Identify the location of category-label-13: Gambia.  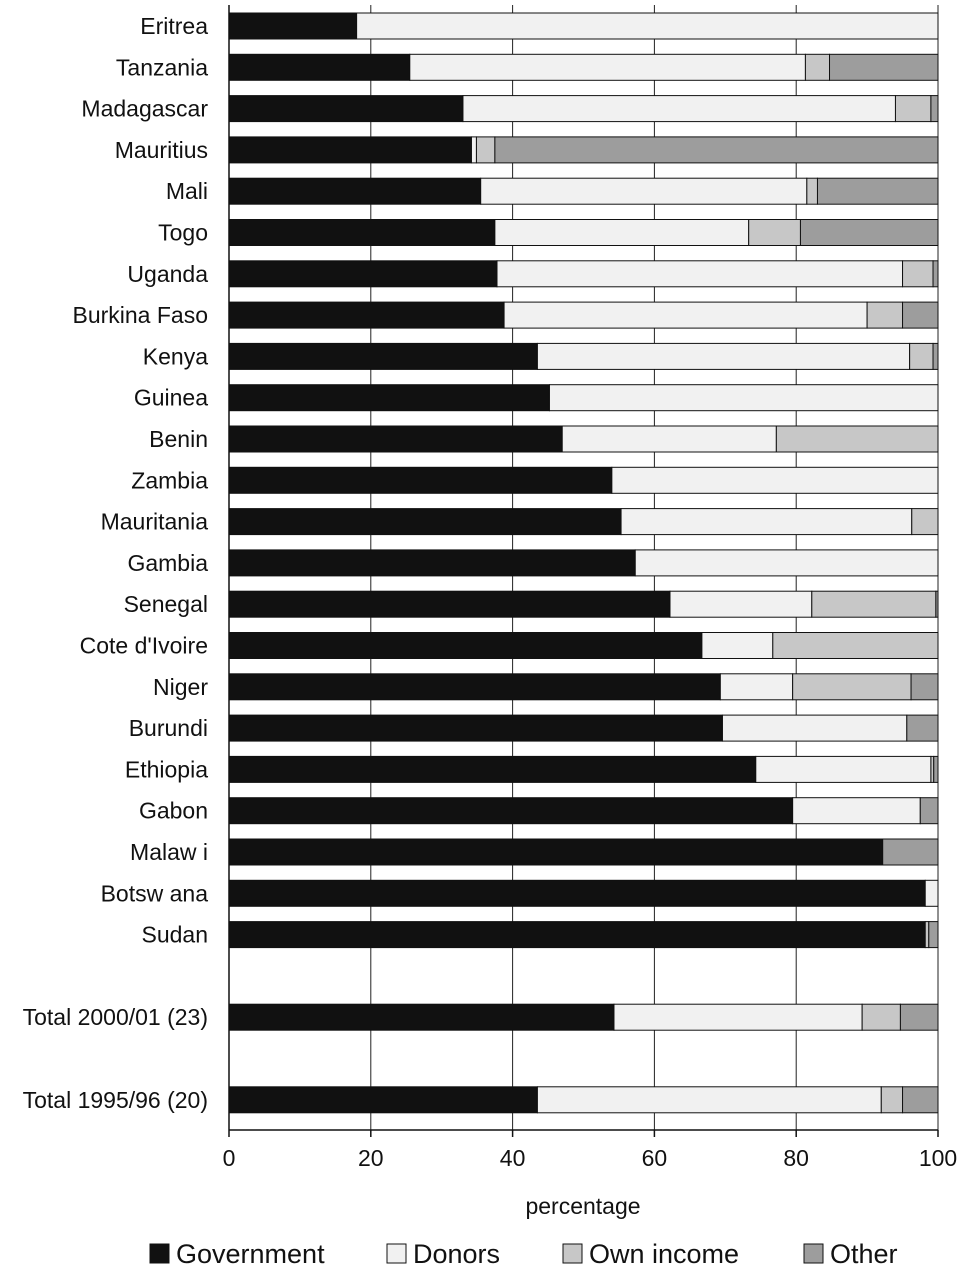
(167, 563).